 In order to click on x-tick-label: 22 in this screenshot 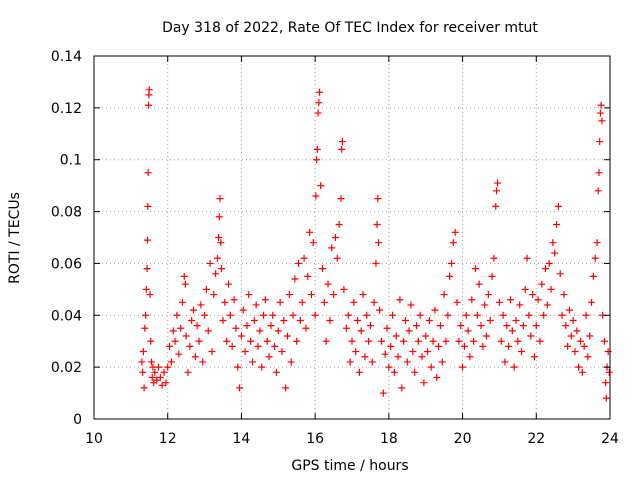, I will do `click(536, 439)`.